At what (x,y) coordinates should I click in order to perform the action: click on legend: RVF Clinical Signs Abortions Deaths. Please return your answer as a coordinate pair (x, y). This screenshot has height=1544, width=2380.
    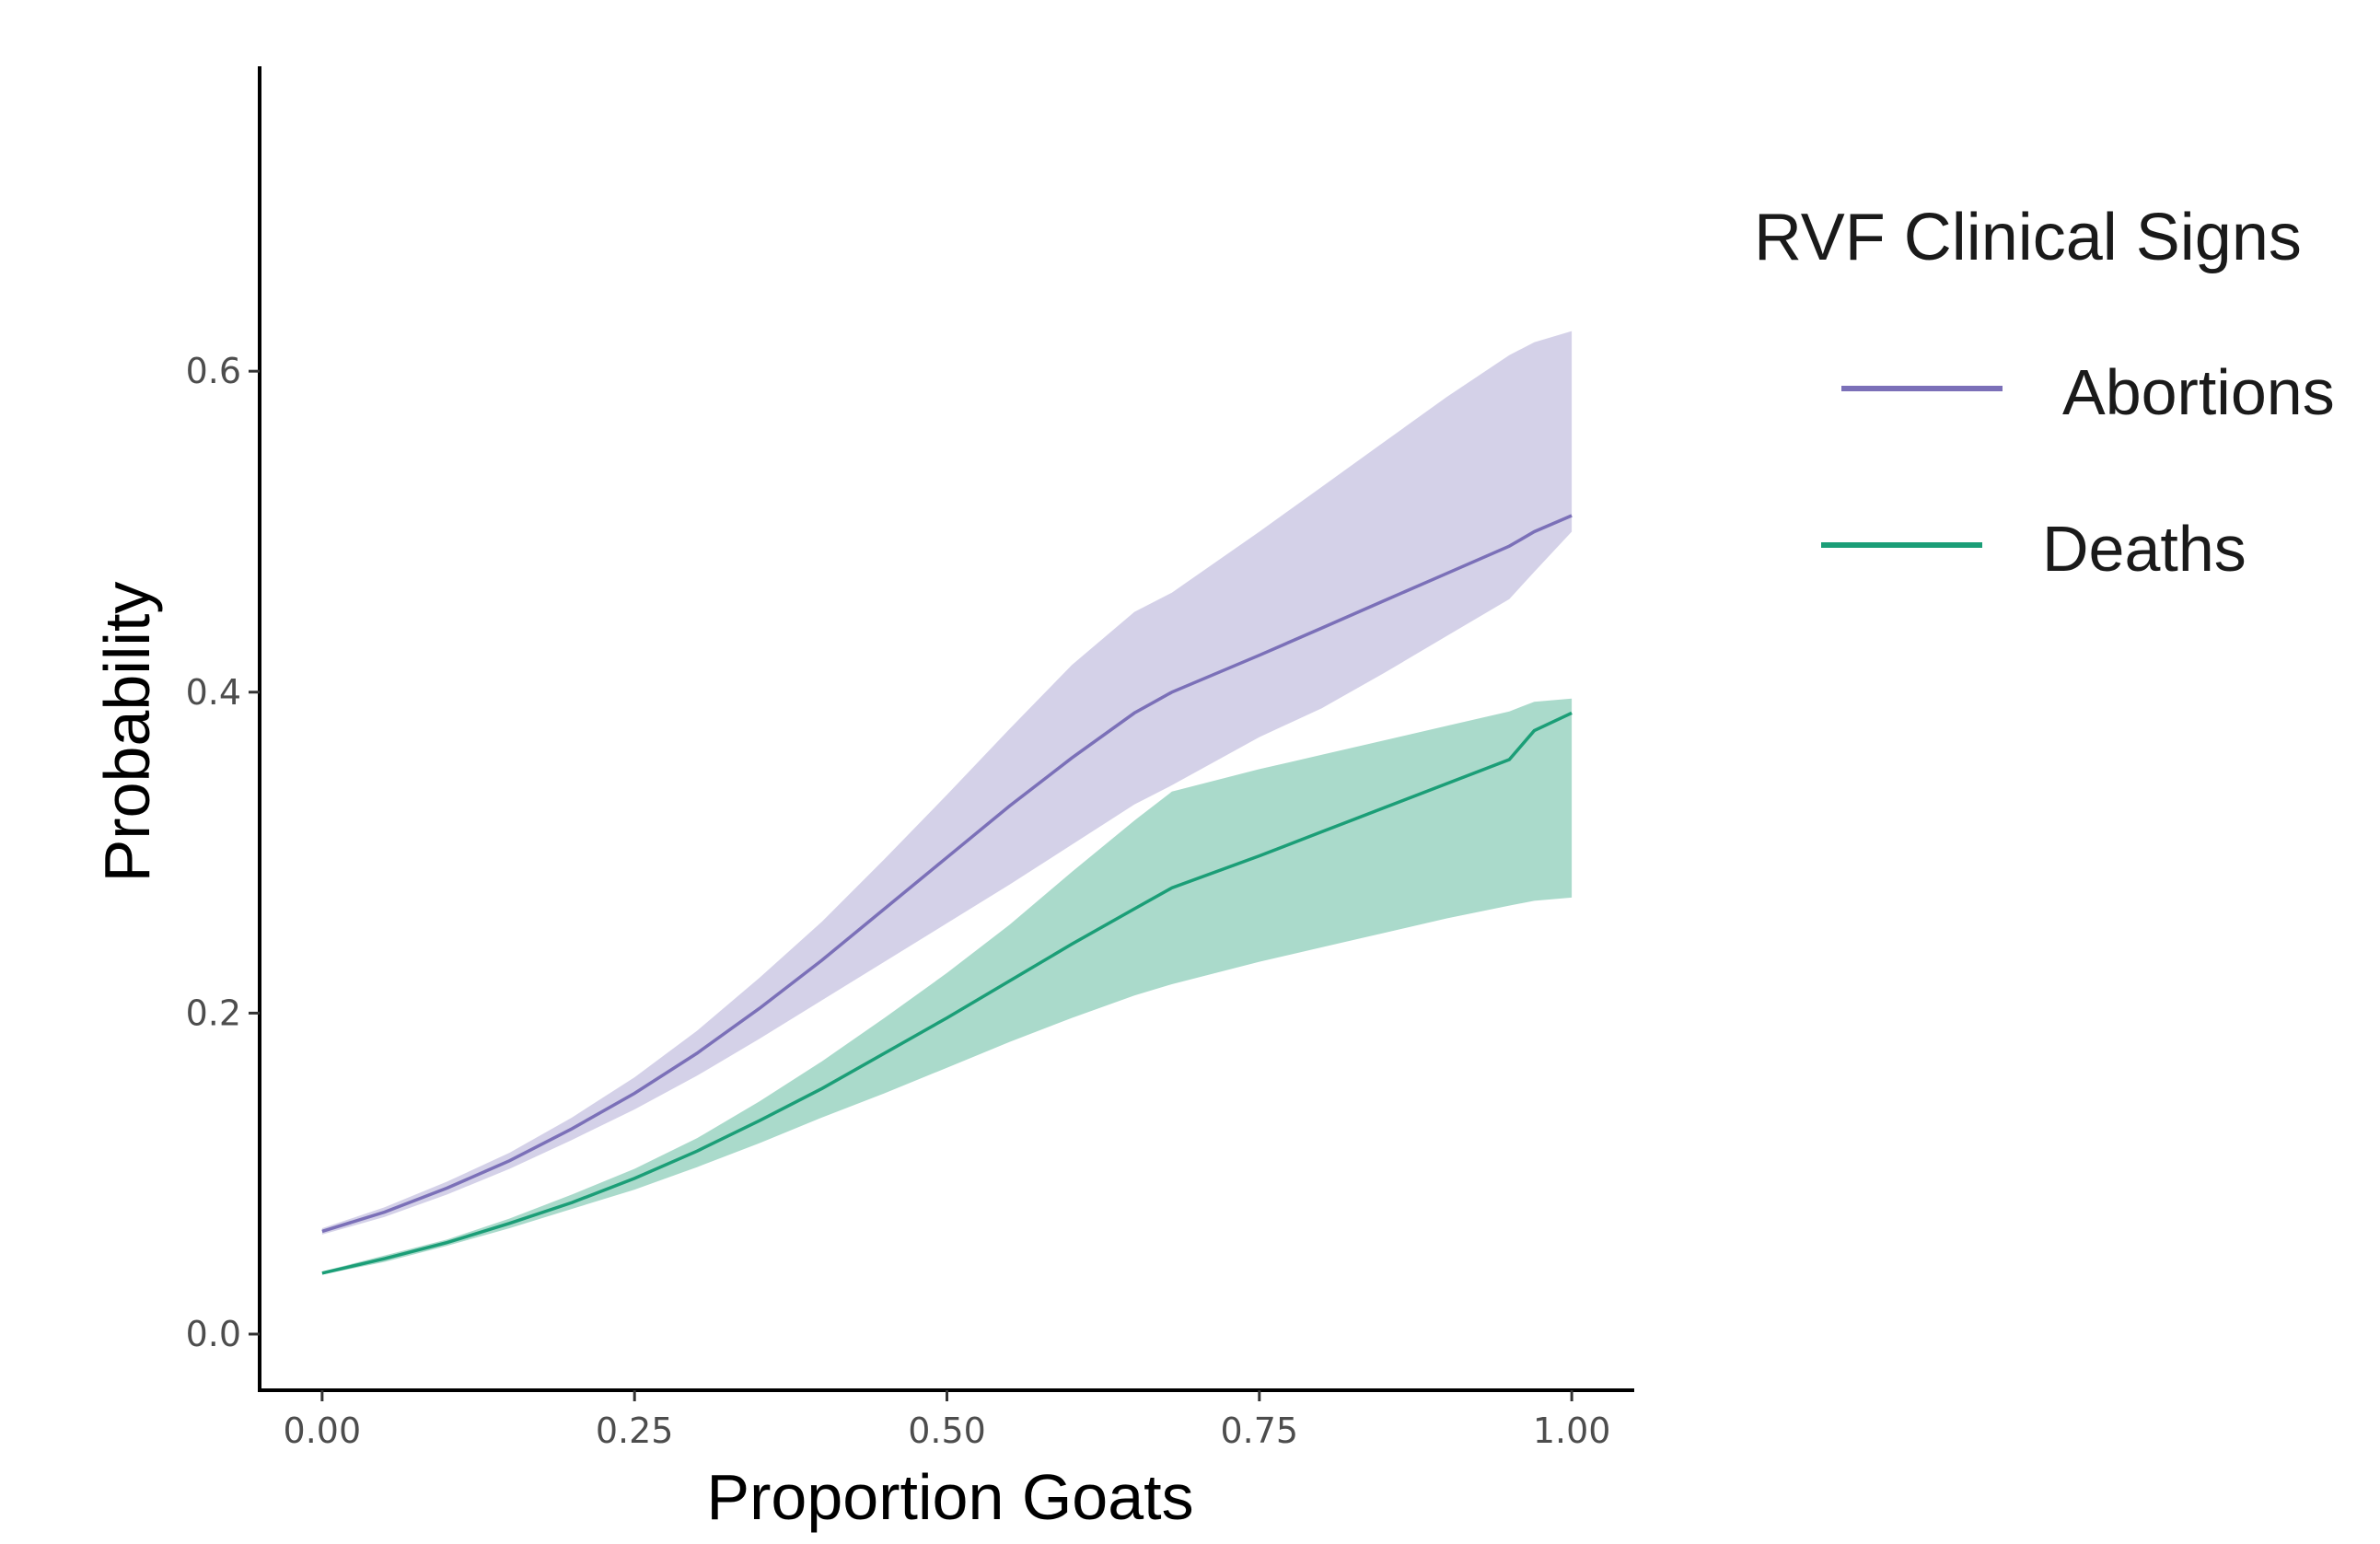
    Looking at the image, I should click on (2044, 393).